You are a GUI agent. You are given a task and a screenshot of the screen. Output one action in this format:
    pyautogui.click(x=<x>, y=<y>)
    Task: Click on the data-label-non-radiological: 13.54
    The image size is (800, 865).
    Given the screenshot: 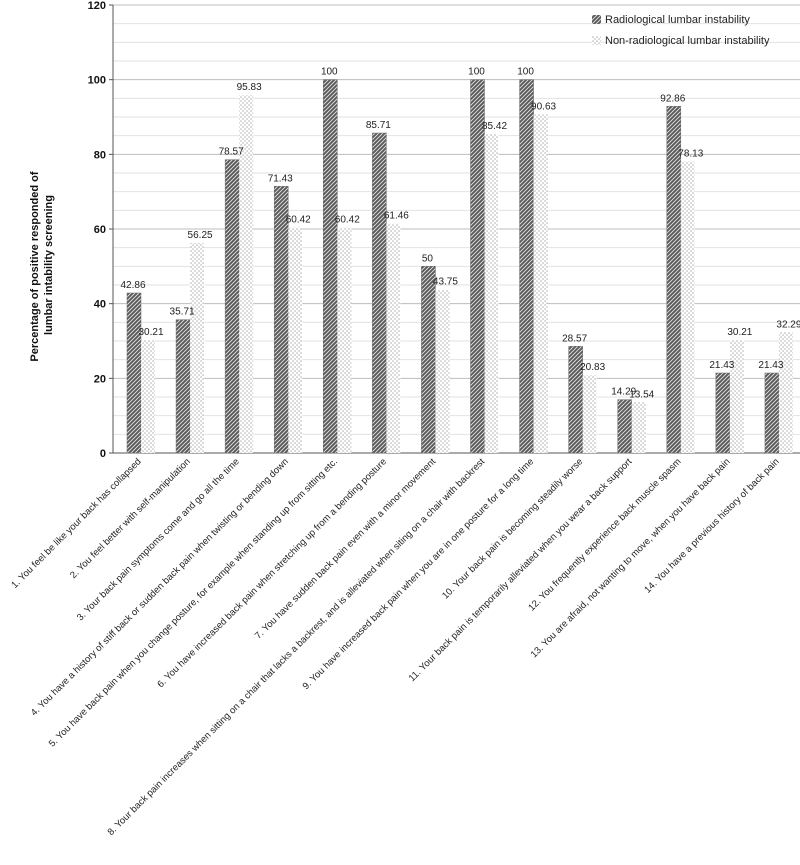 What is the action you would take?
    pyautogui.click(x=641, y=394)
    